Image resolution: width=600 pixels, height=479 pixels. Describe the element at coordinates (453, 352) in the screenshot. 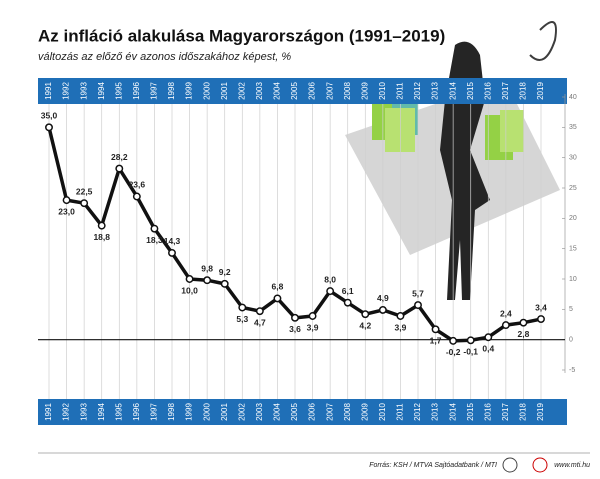

I see `data-label: -0,2` at that location.